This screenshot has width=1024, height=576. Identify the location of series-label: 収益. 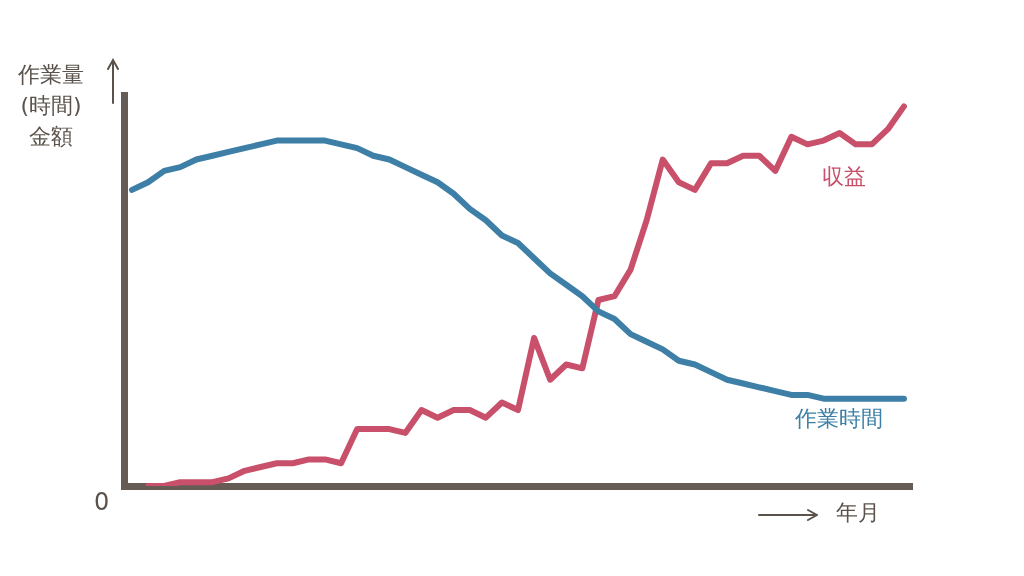
(843, 177).